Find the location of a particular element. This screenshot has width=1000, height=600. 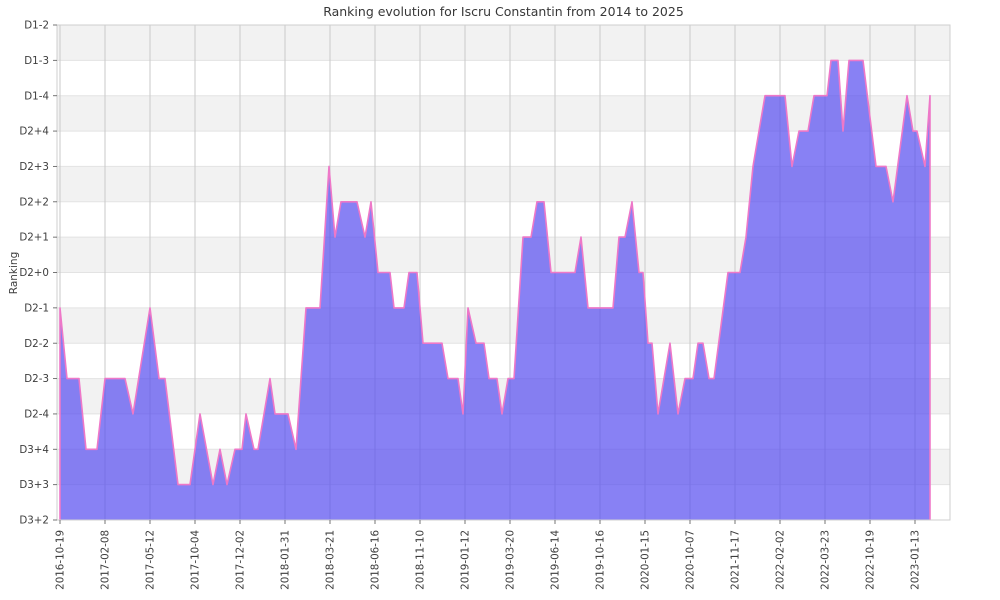

x-tick-label: 2017-12-02 is located at coordinates (241, 560).